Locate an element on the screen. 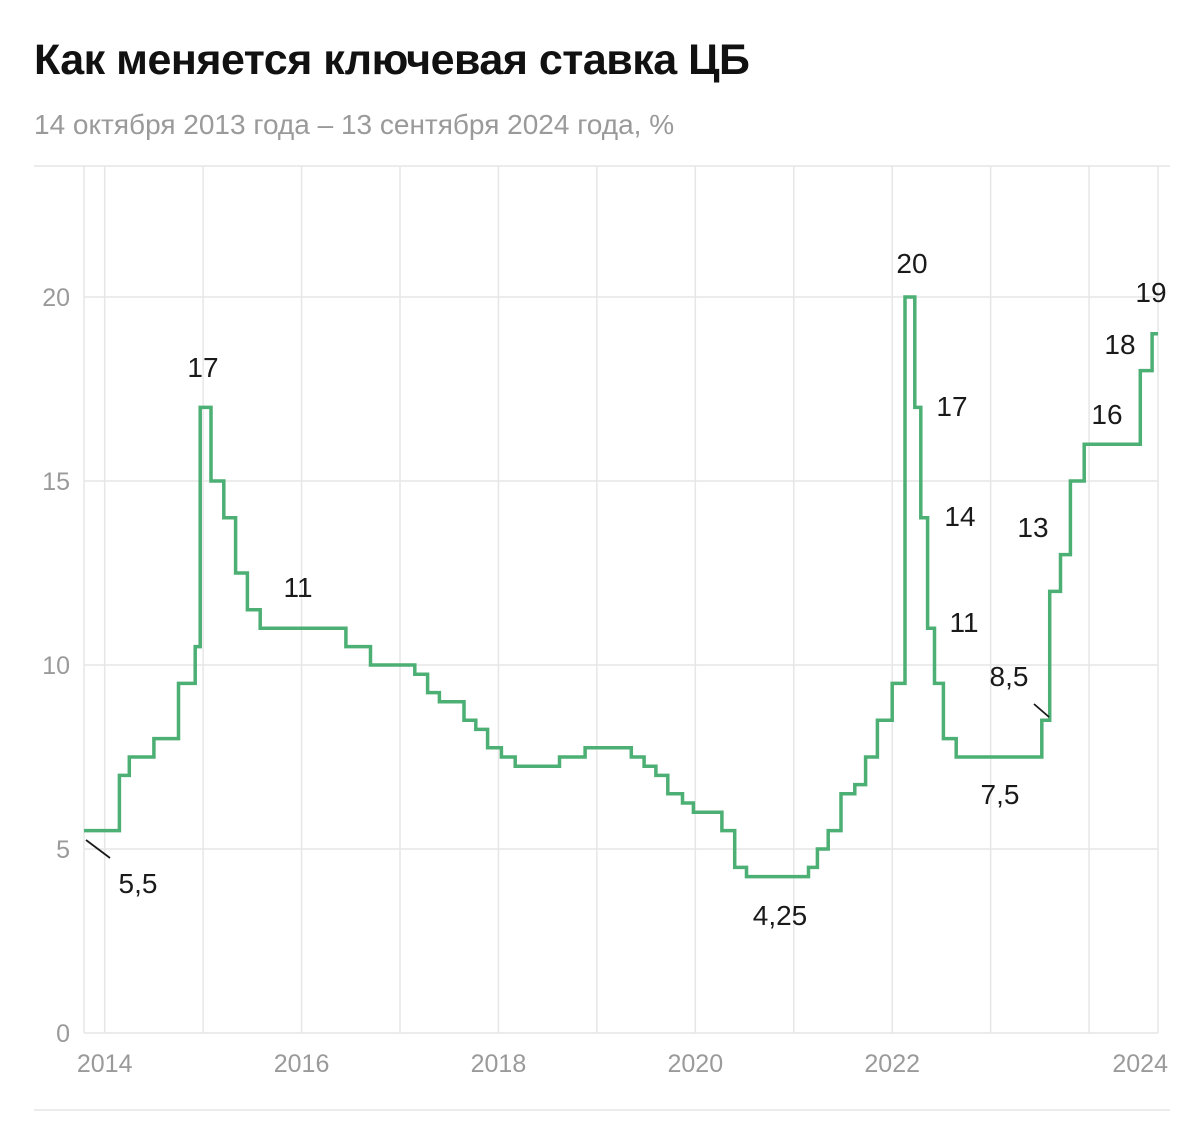 The image size is (1200, 1125). value-annotation: 5,5 is located at coordinates (138, 883).